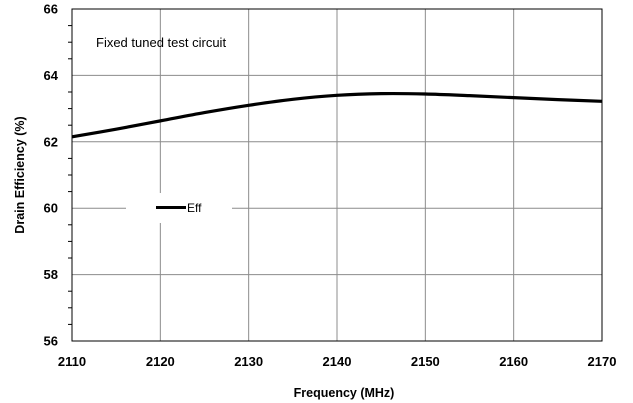 This screenshot has width=633, height=403. Describe the element at coordinates (602, 361) in the screenshot. I see `x-tick-label: 2170` at that location.